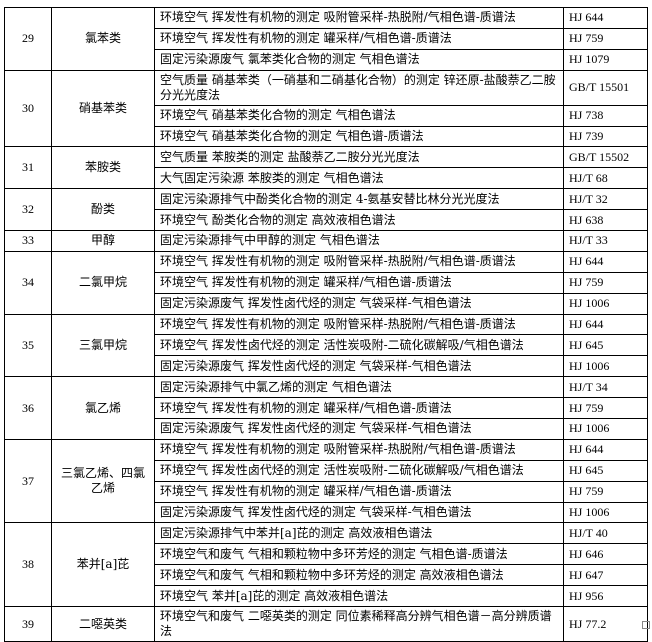 This screenshot has height=642, width=652. I want to click on substance-name: 三氯乙烯、四氯乙烯, so click(103, 481).